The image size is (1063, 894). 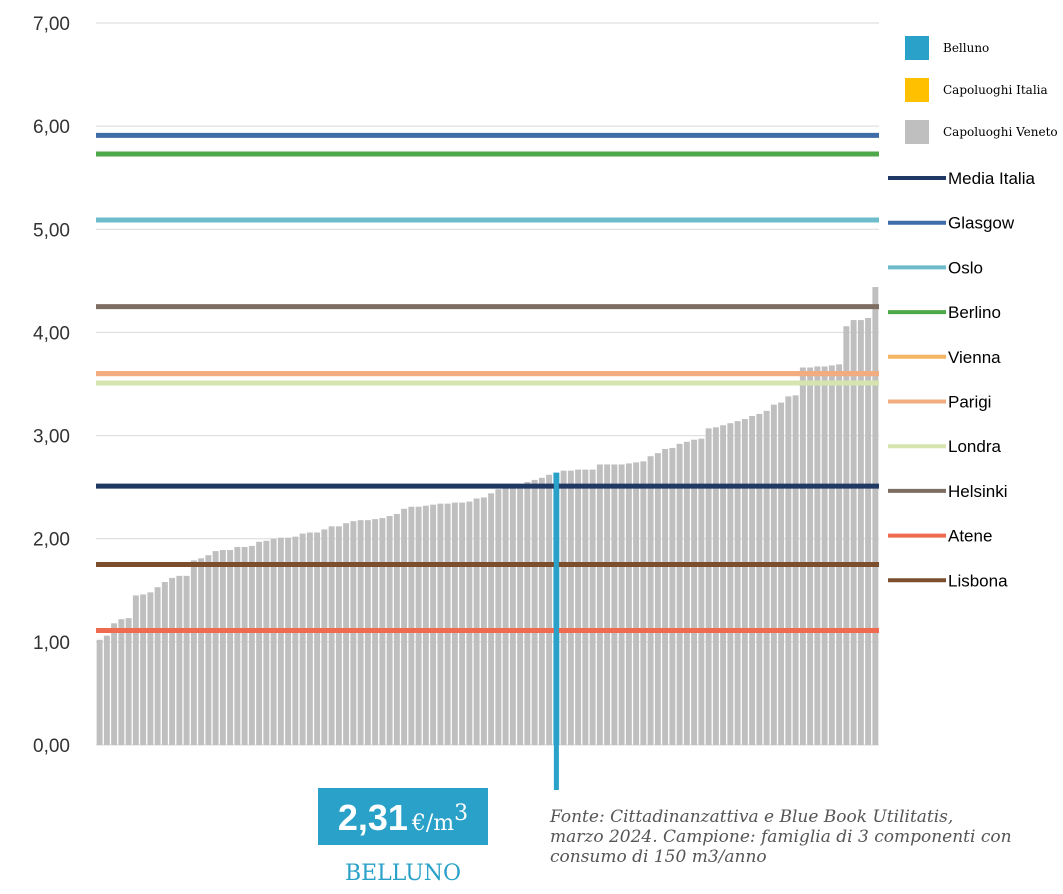 What do you see at coordinates (991, 178) in the screenshot?
I see `legend-label: Media Italia` at bounding box center [991, 178].